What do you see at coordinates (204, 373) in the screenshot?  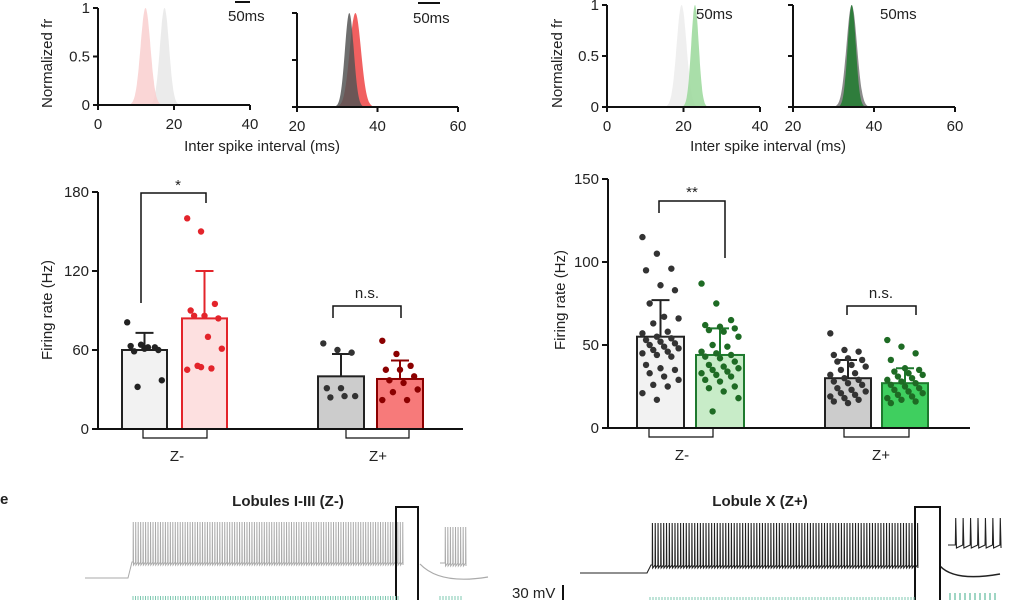 I see `bar-Z--1` at bounding box center [204, 373].